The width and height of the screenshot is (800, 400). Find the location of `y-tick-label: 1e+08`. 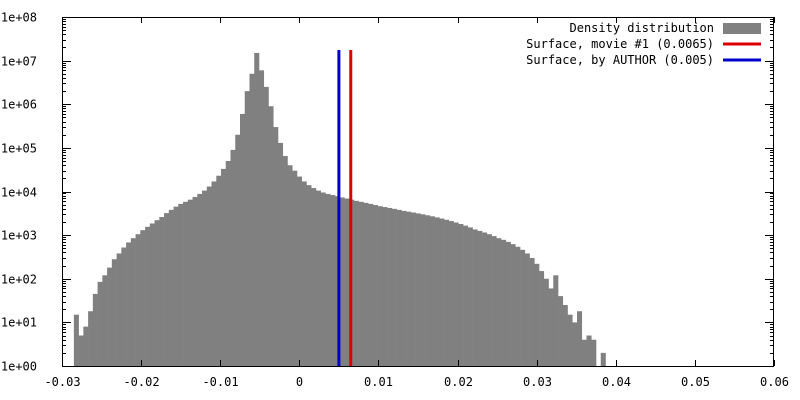

y-tick-label: 1e+08 is located at coordinates (19, 18).